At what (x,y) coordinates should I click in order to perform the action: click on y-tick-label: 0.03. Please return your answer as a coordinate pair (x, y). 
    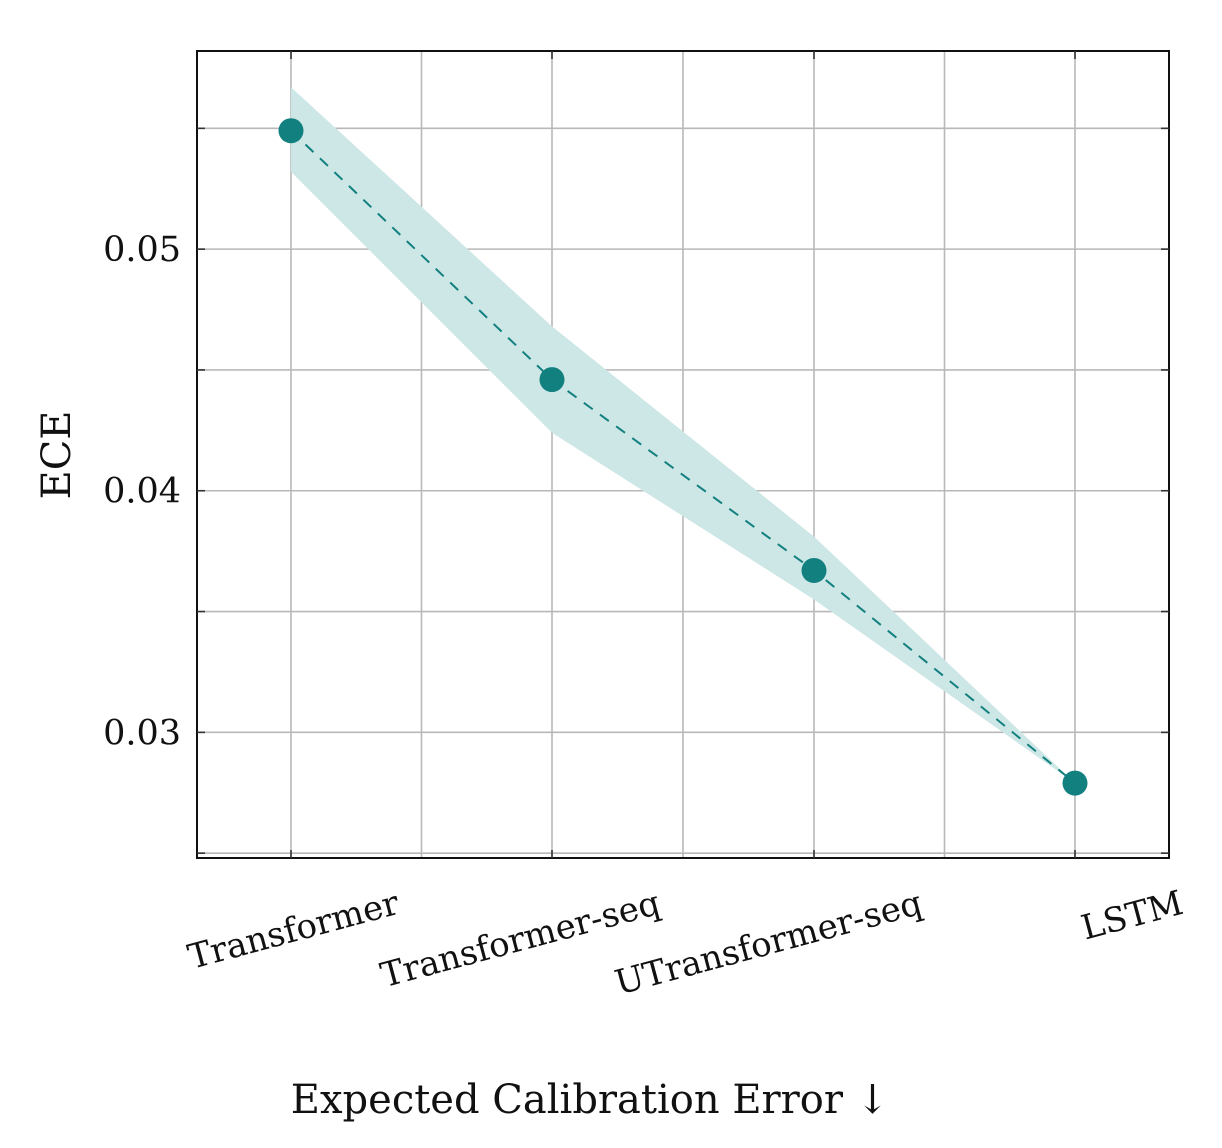
    Looking at the image, I should click on (142, 733).